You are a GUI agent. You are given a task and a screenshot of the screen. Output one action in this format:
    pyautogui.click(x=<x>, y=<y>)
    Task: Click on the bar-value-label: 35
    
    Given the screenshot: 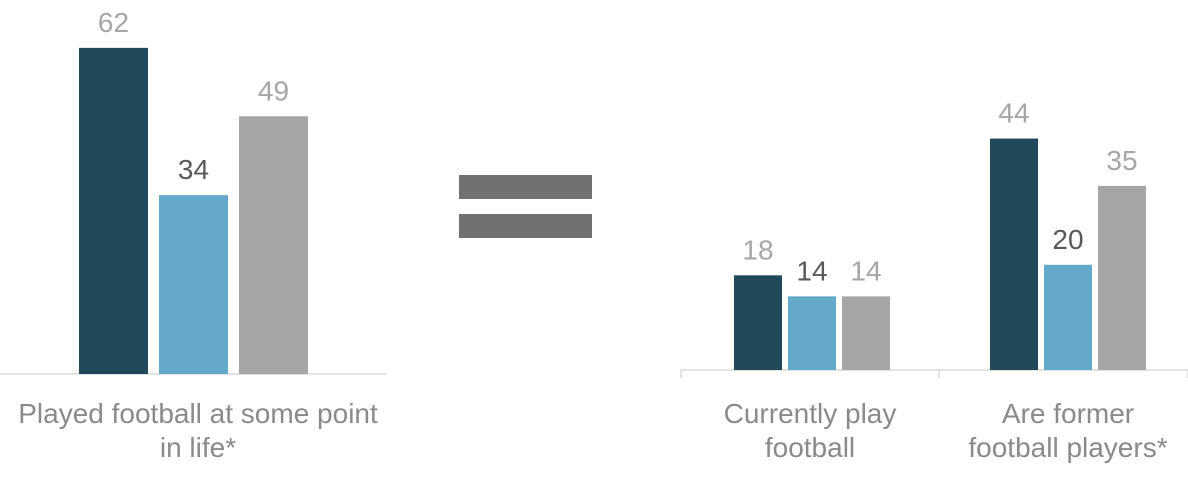 What is the action you would take?
    pyautogui.click(x=1121, y=160)
    